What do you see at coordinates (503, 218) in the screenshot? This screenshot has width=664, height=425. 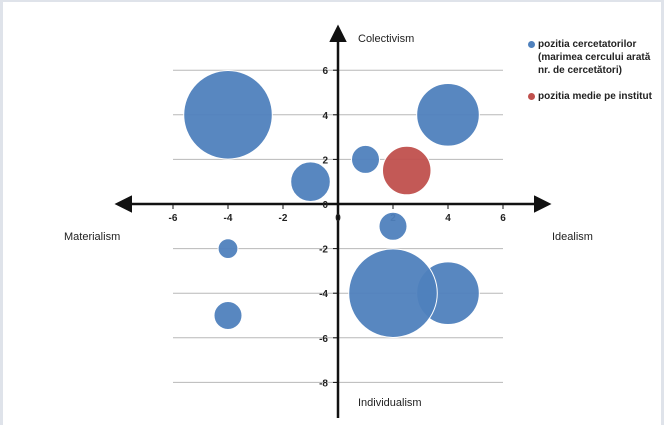 I see `x-tick-label: 6` at bounding box center [503, 218].